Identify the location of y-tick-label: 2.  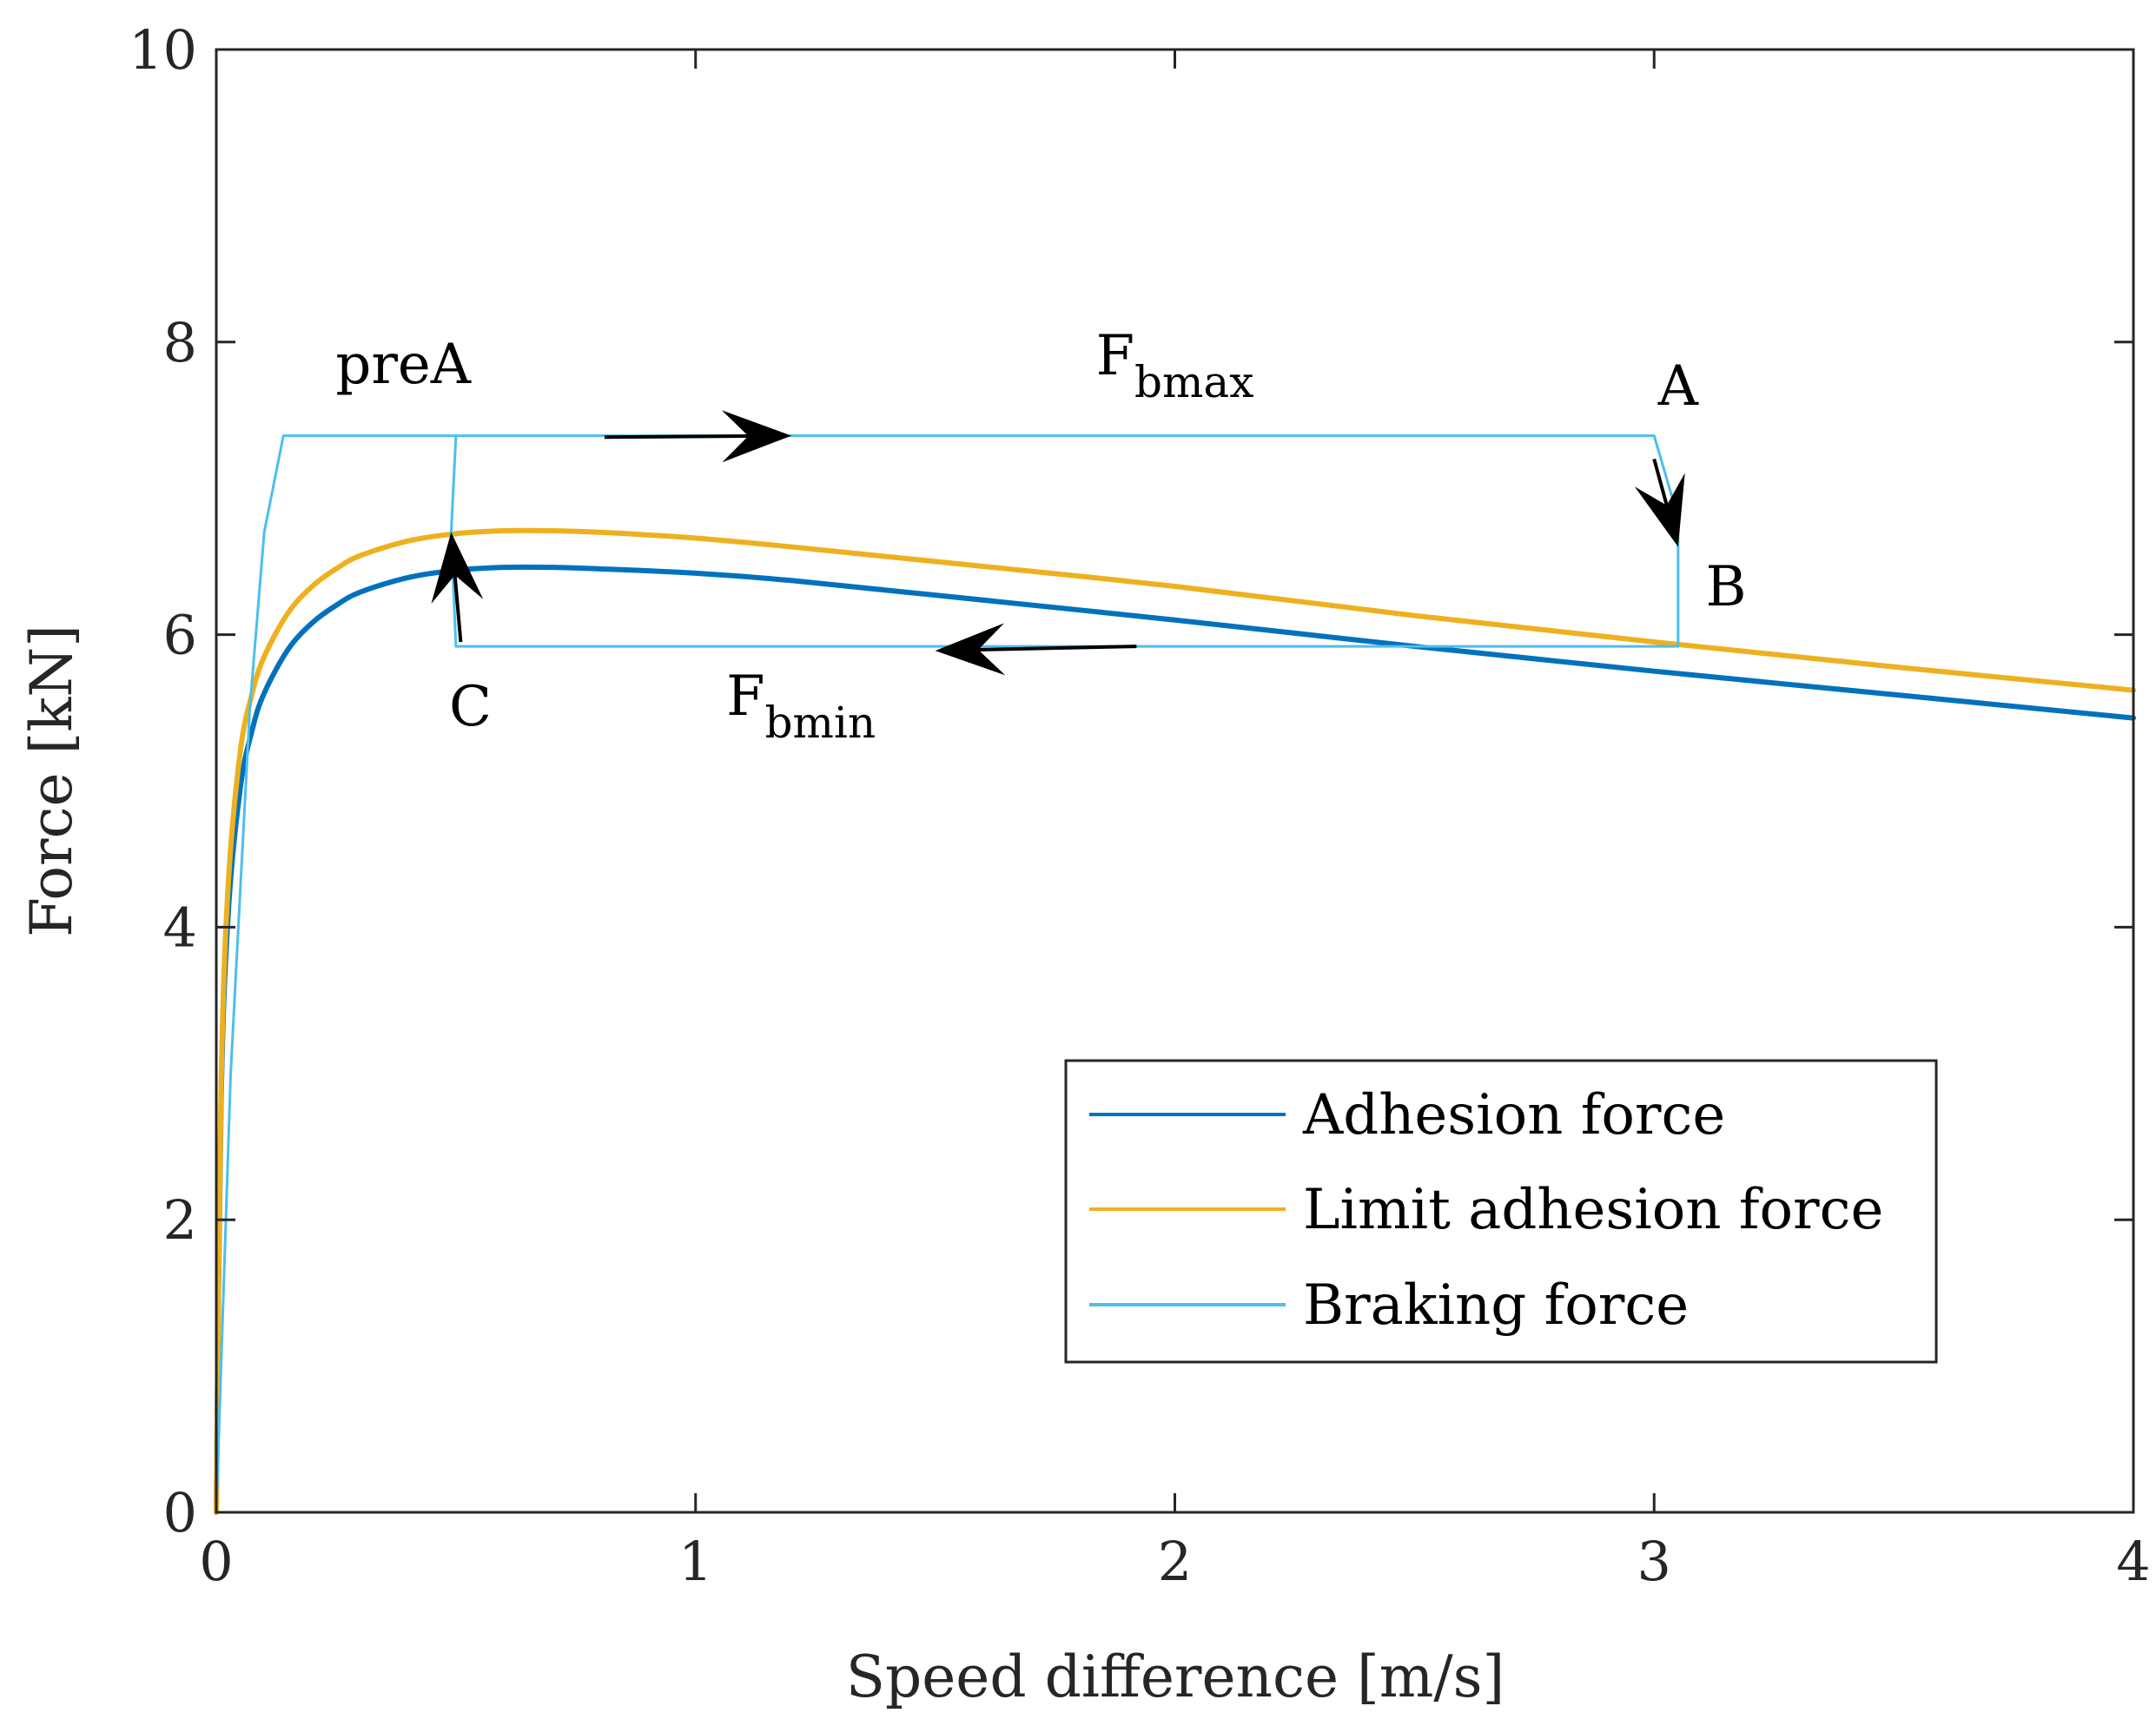
(180, 1220).